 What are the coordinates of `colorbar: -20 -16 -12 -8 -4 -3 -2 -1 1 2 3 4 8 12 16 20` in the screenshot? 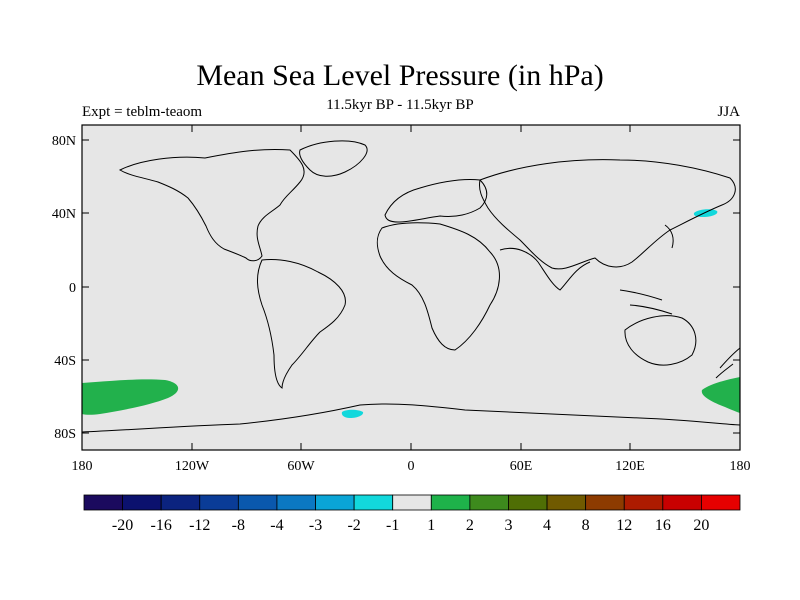 It's located at (412, 514).